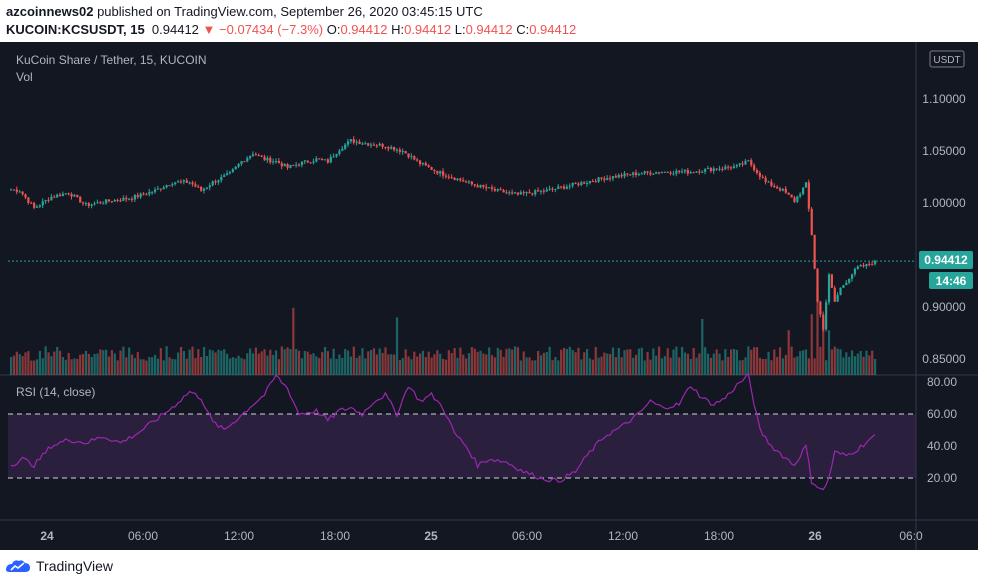  I want to click on time-tick-label: 06:00, so click(527, 536).